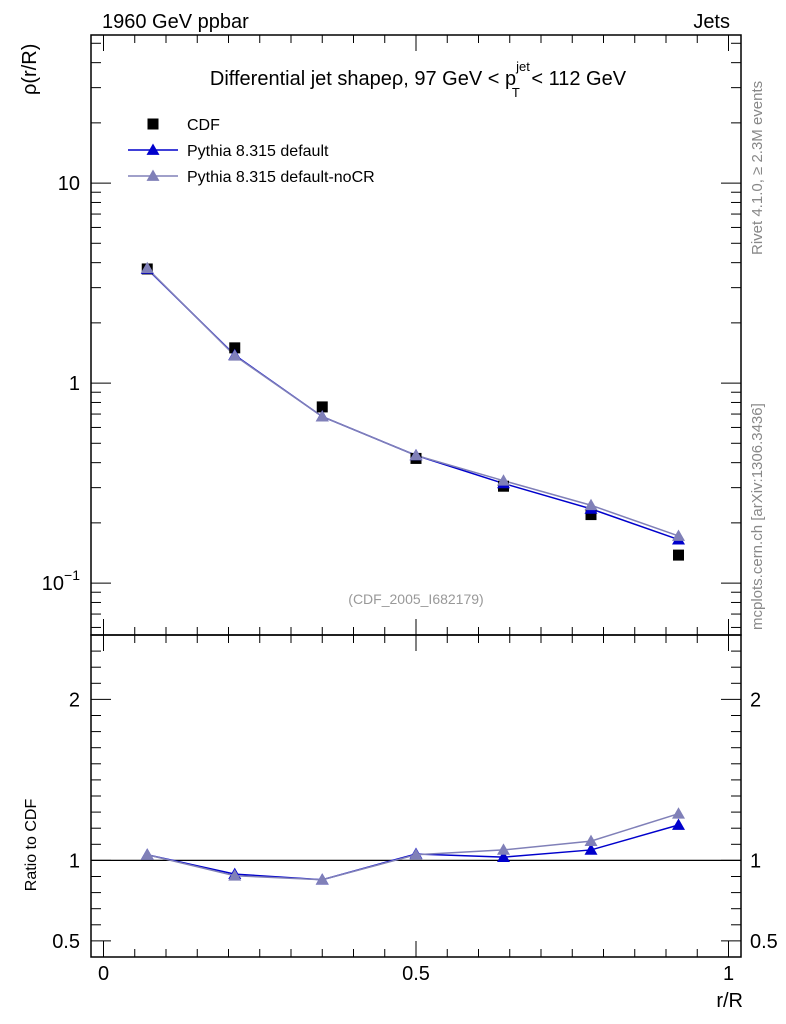  What do you see at coordinates (175, 22) in the screenshot?
I see `header-left-label: 1960 GeV ppbar` at bounding box center [175, 22].